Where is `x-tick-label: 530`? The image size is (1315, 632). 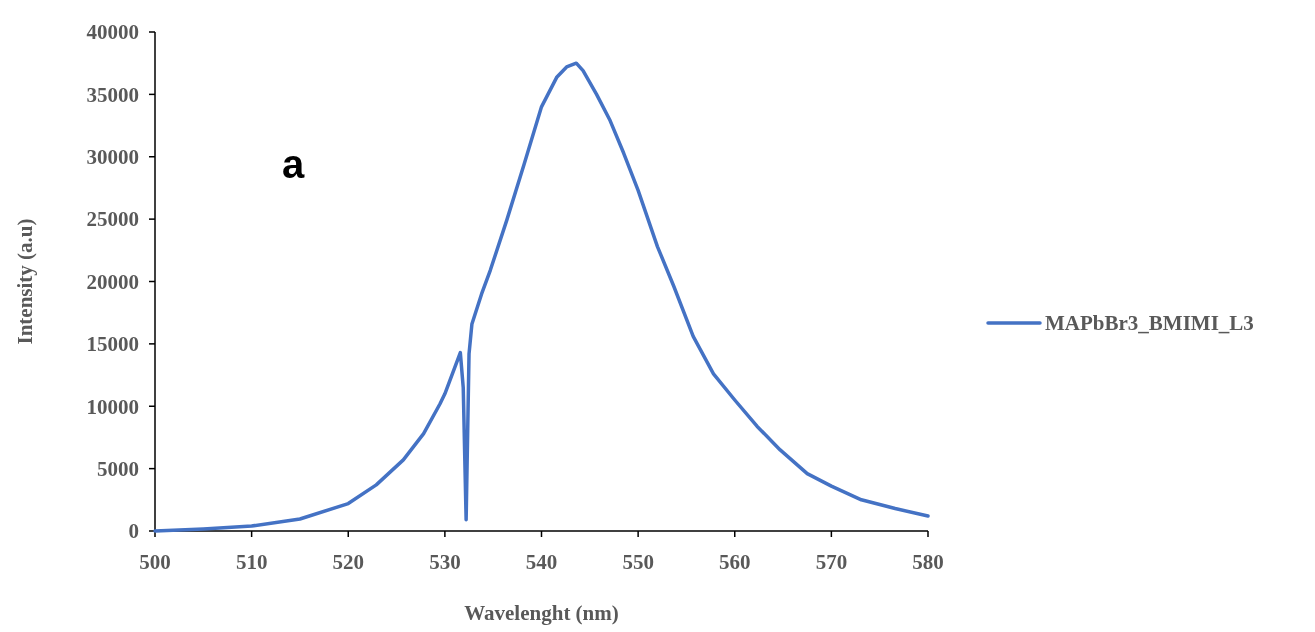
x-tick-label: 530 is located at coordinates (445, 562).